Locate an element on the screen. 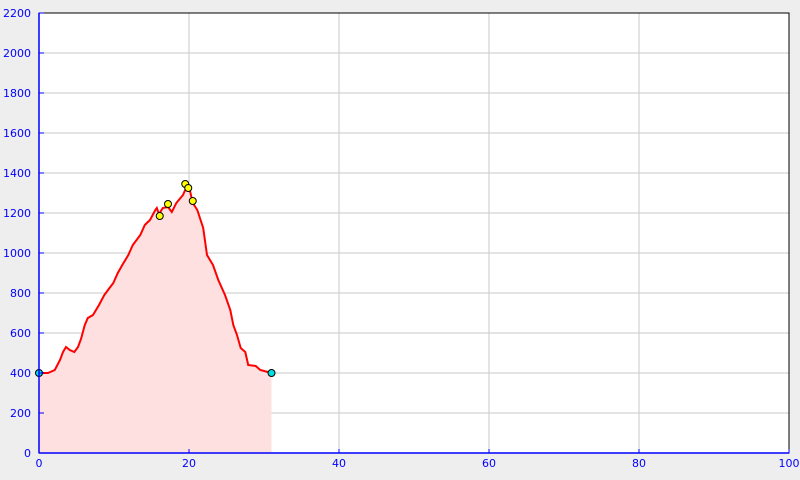  x-tick-label: 100 is located at coordinates (789, 463).